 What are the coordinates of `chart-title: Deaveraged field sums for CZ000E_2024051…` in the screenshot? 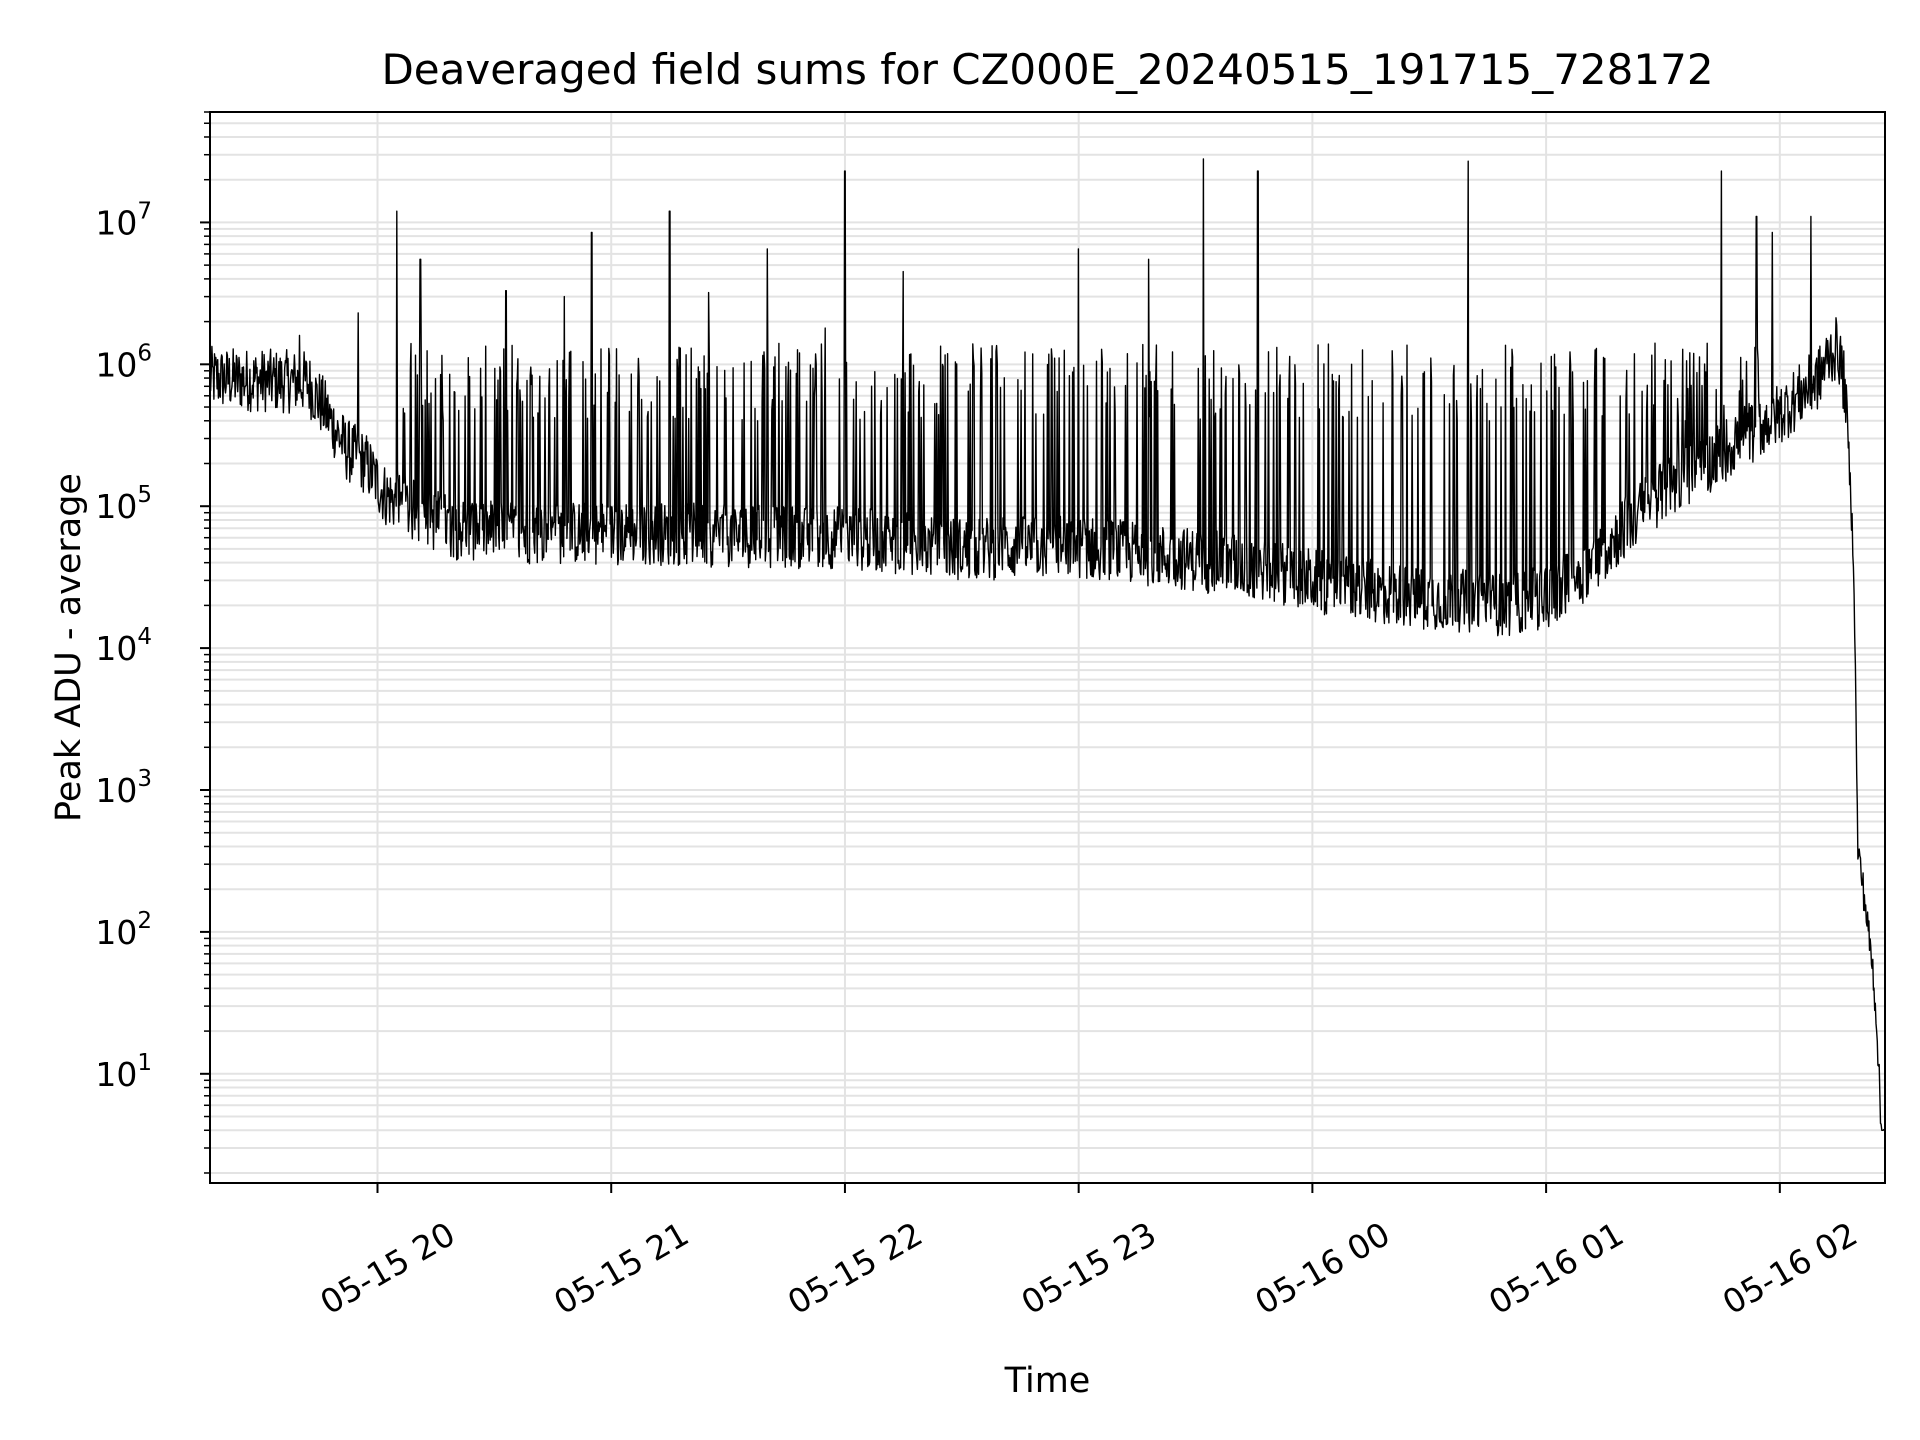 It's located at (1047, 69).